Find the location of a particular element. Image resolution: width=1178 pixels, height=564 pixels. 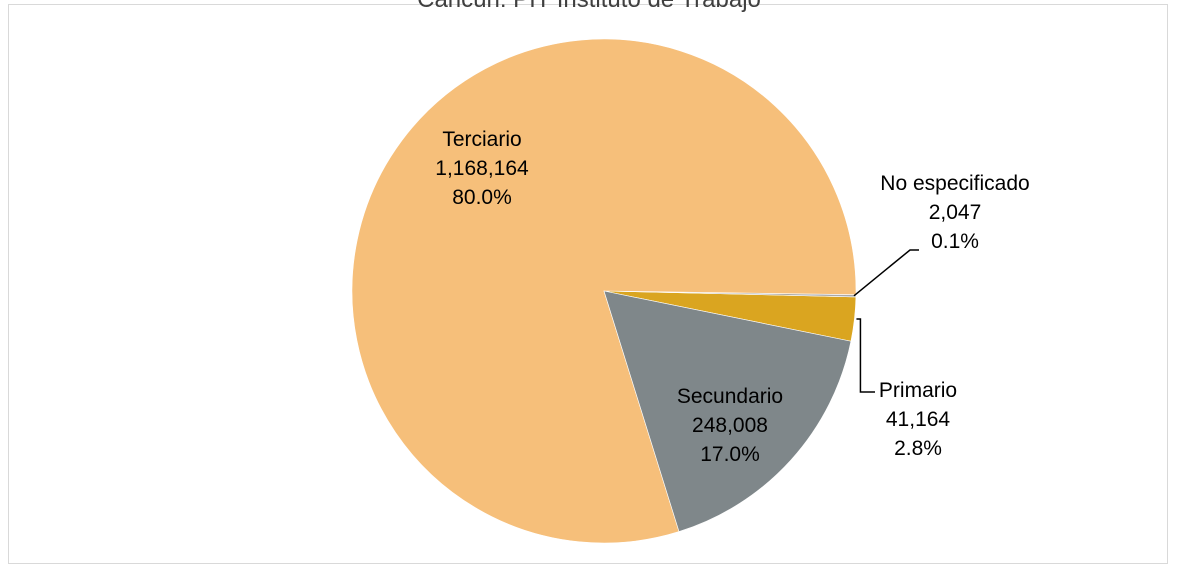

chart-title: Cancún: PIT Instituto de Trabajo is located at coordinates (589, 7).